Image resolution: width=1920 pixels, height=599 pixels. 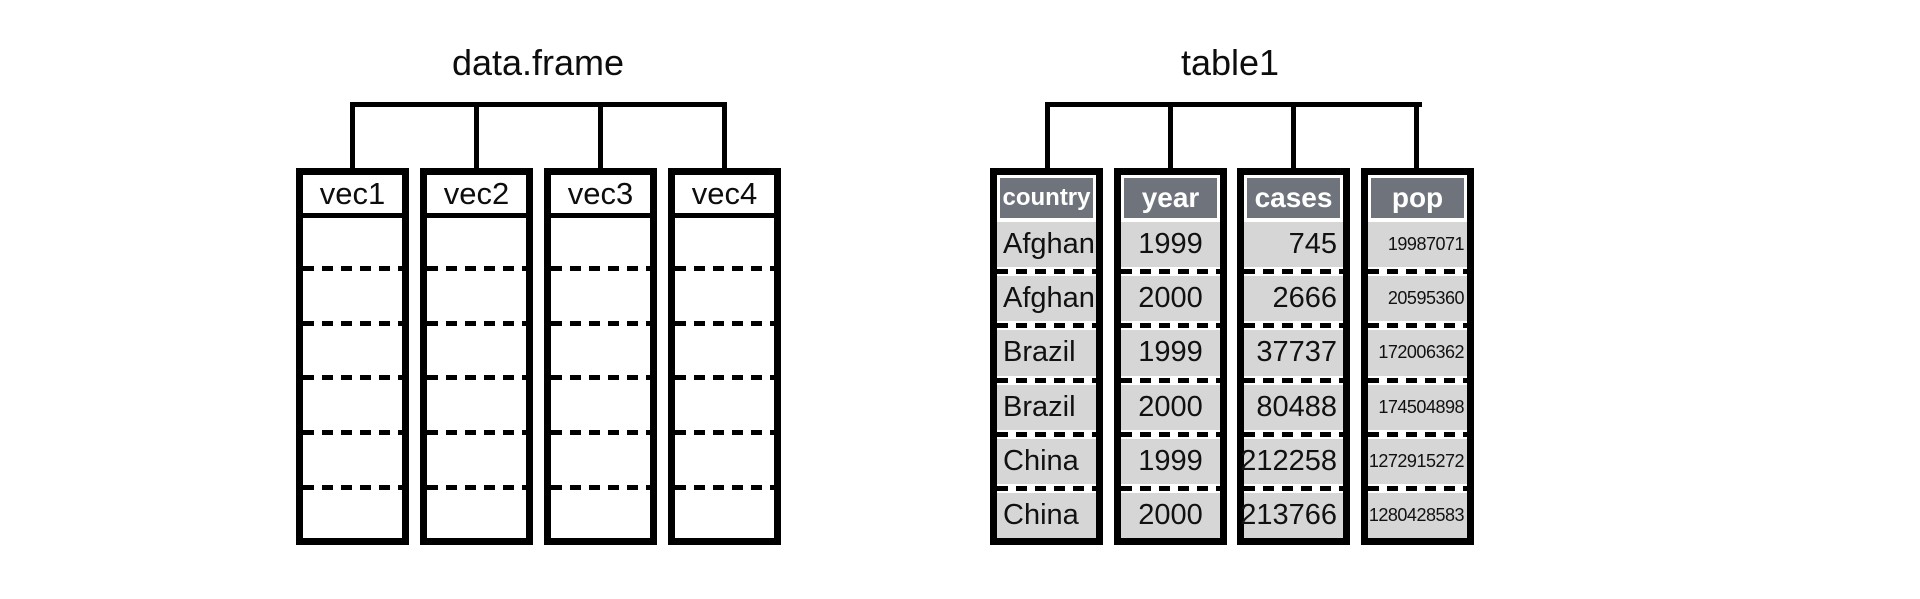 I want to click on data-cell: Afghan, so click(x=1046, y=245).